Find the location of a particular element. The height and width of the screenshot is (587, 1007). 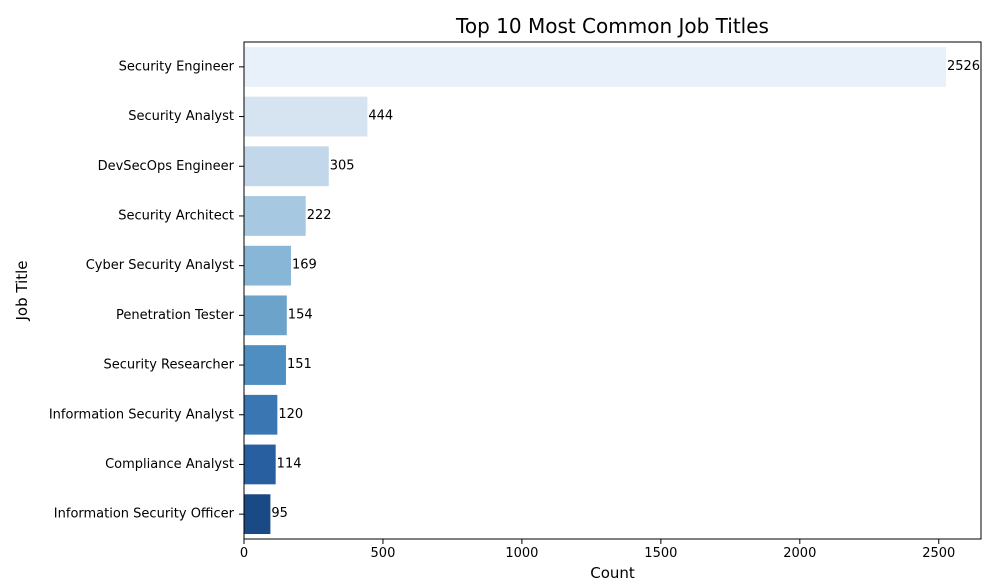

y-tick-label-information-security-analyst: Information Security Analyst is located at coordinates (141, 414).